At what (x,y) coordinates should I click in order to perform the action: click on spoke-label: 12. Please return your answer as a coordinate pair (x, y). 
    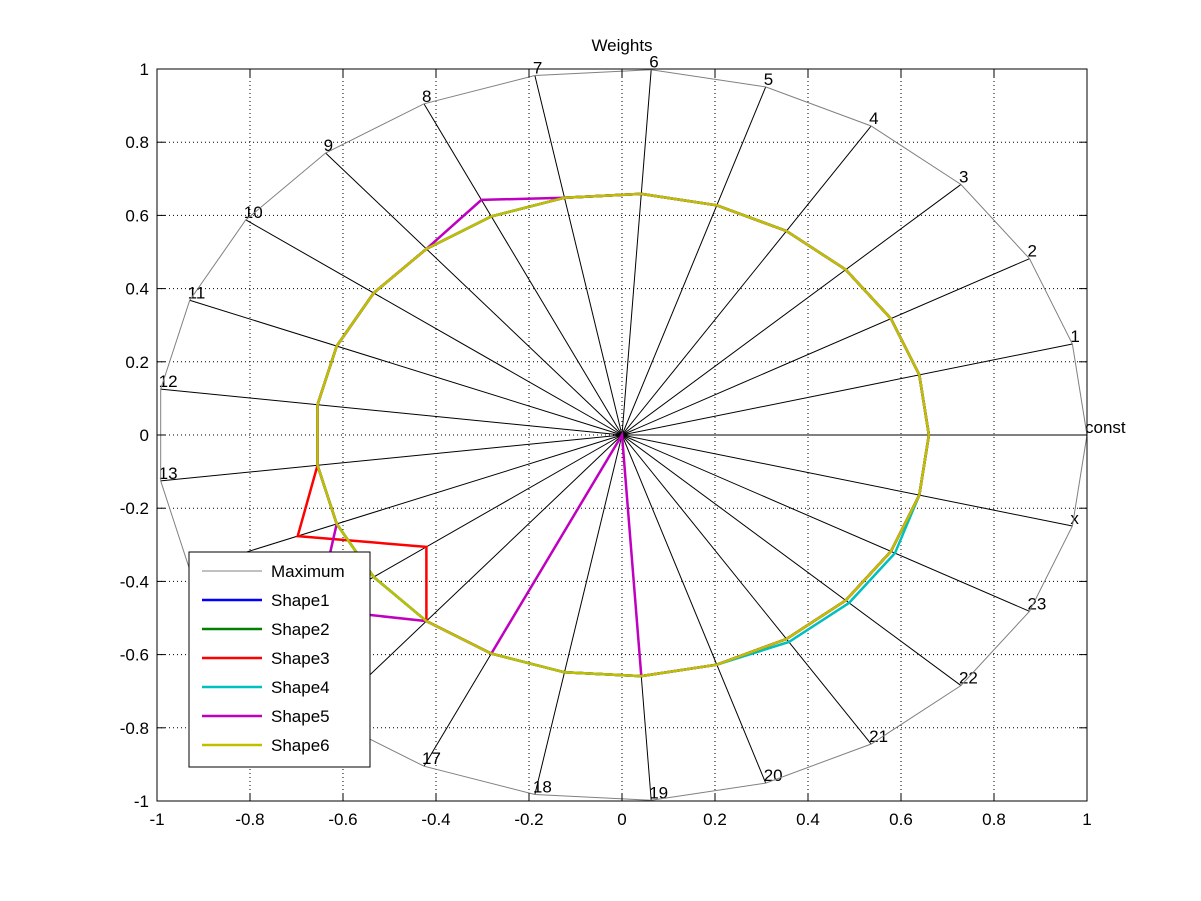
    Looking at the image, I should click on (168, 381).